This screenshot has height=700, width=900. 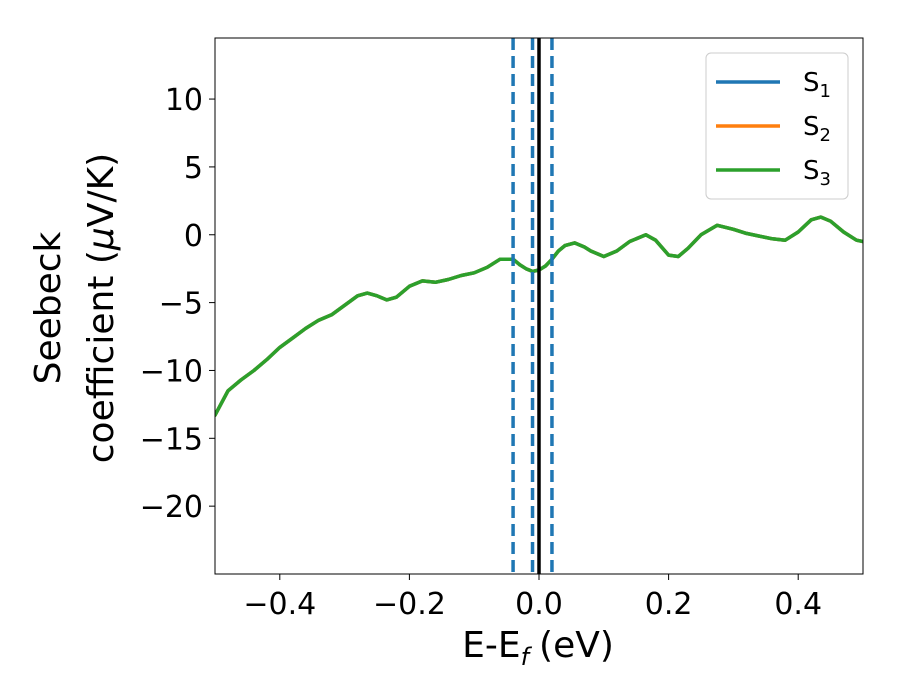 What do you see at coordinates (184, 100) in the screenshot?
I see `y-tick-label: 10` at bounding box center [184, 100].